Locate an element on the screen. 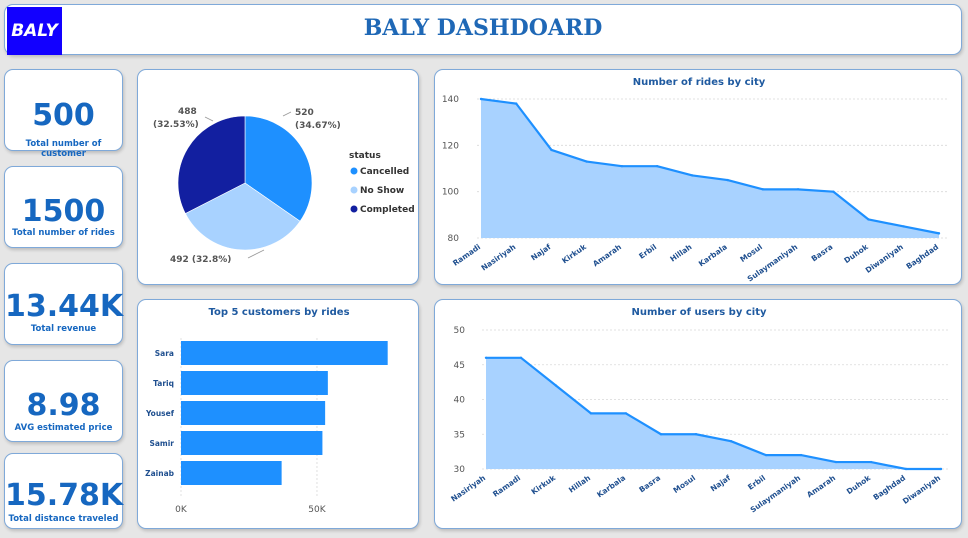 The width and height of the screenshot is (968, 538). header-bar: BALY BALY DASHDOARD is located at coordinates (483, 29).